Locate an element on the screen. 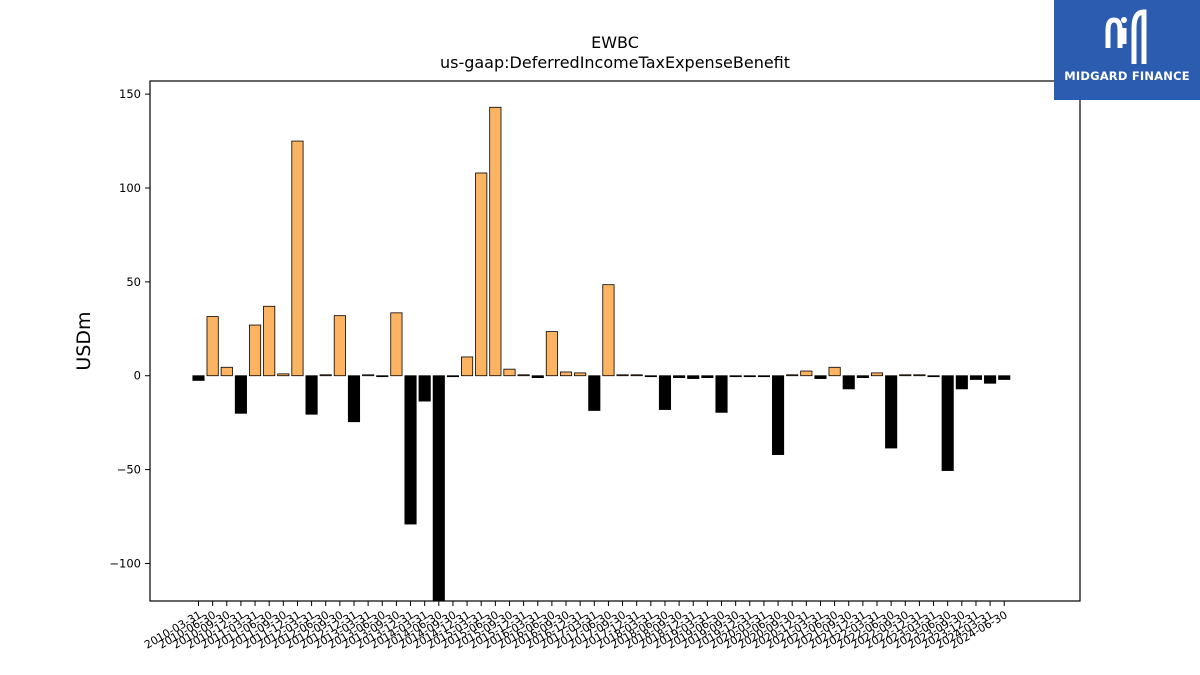  y-tick-label: −50 is located at coordinates (129, 470).